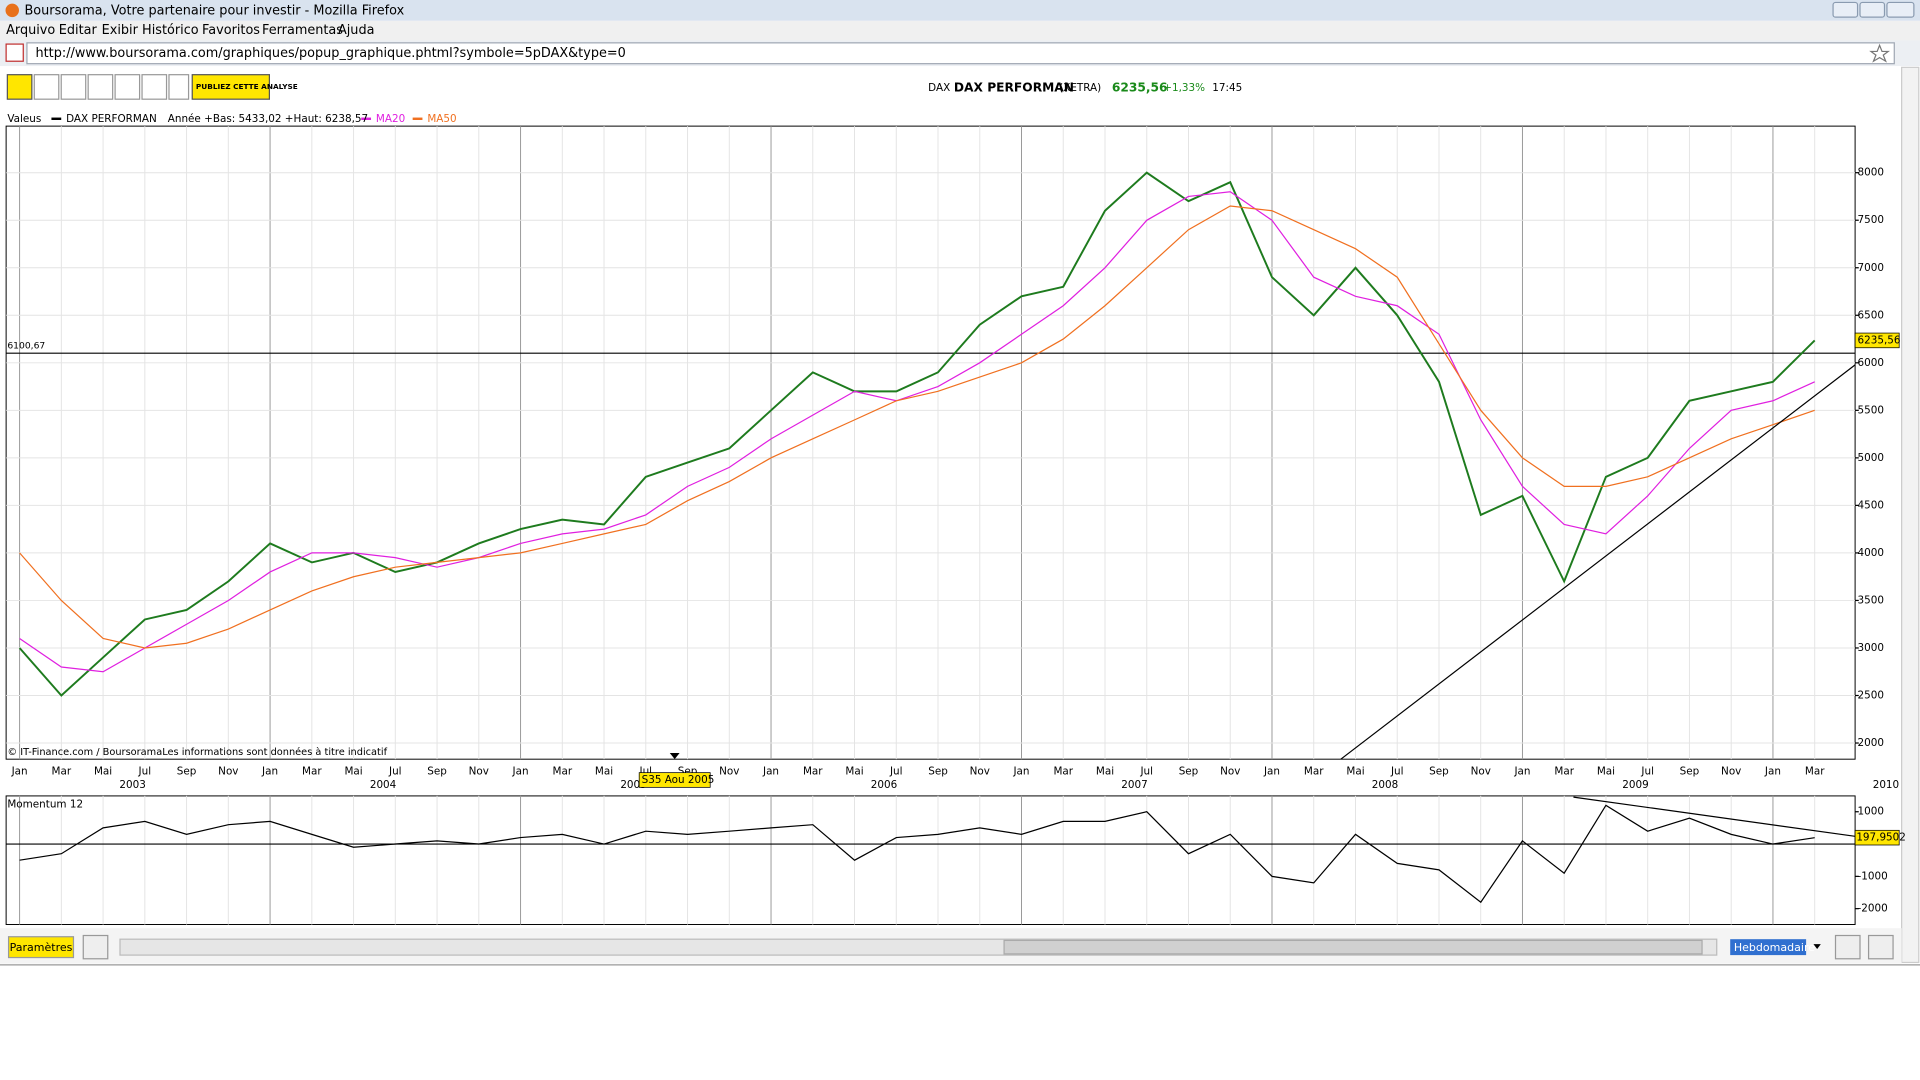  Describe the element at coordinates (170, 30) in the screenshot. I see `menu-item: Histórico` at that location.